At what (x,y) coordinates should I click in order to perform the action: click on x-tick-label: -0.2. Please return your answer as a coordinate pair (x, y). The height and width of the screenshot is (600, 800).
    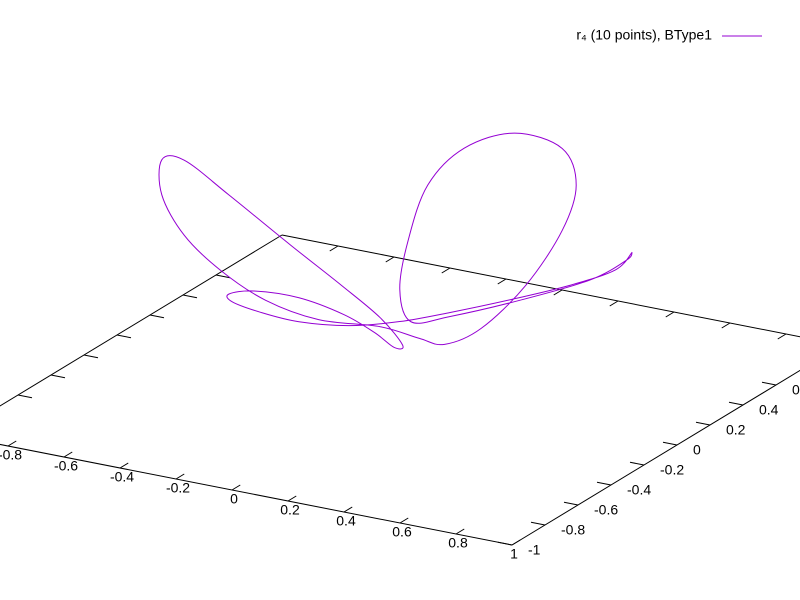
    Looking at the image, I should click on (178, 488).